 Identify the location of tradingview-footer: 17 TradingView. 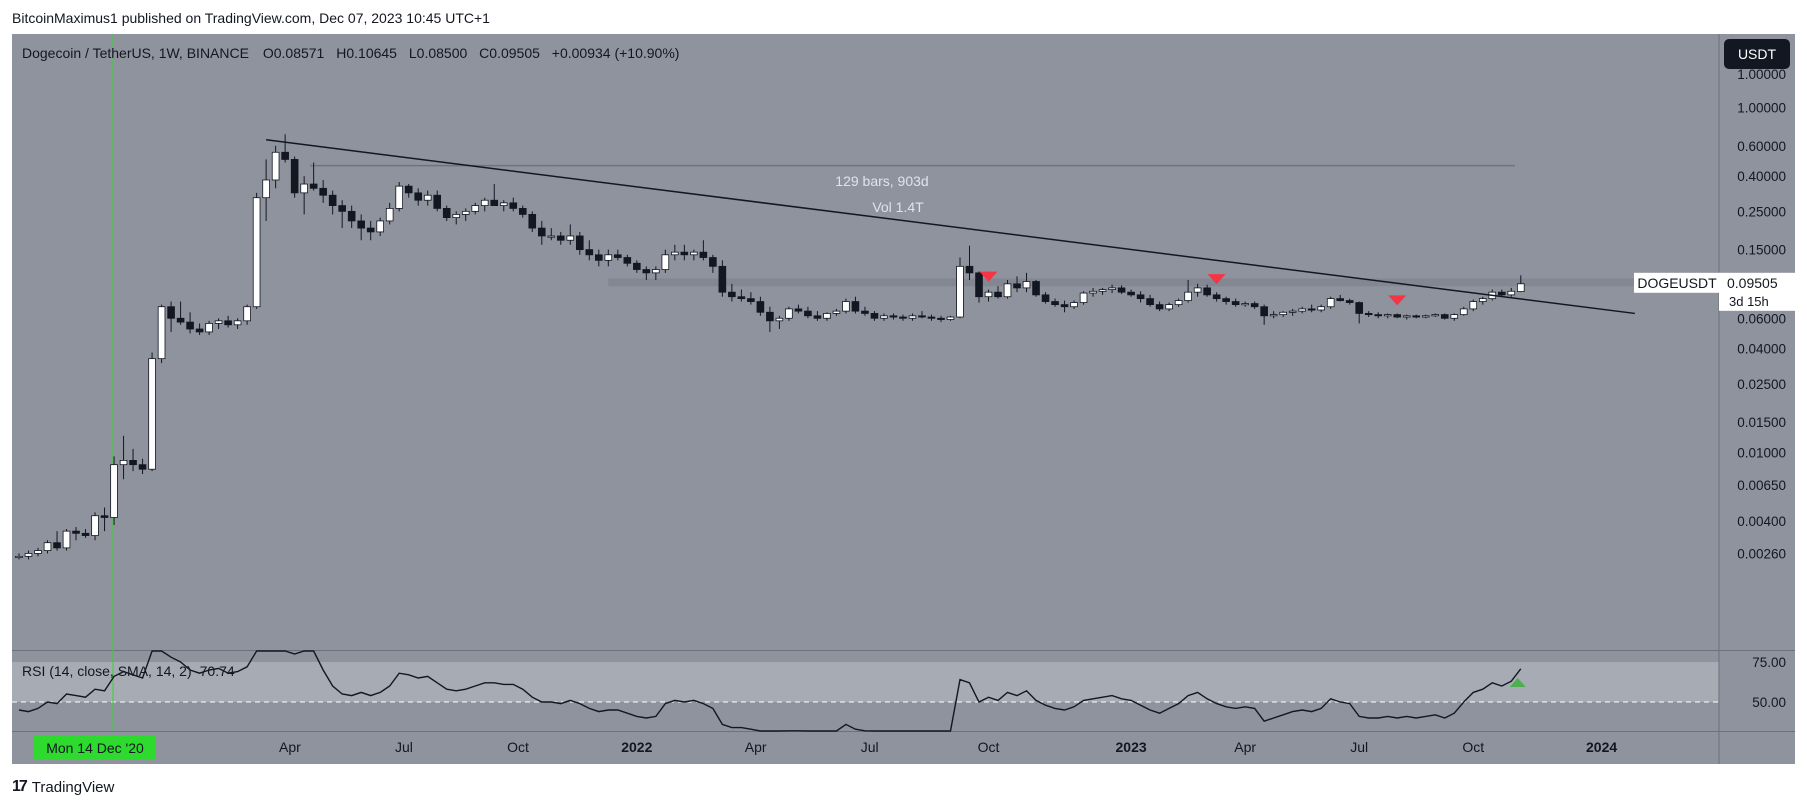
(63, 787).